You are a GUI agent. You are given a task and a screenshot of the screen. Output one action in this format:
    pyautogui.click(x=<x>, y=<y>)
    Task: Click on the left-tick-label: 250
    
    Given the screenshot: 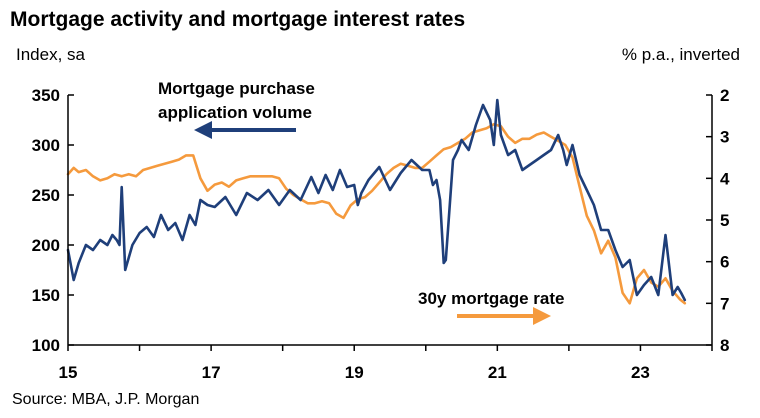 What is the action you would take?
    pyautogui.click(x=46, y=195)
    